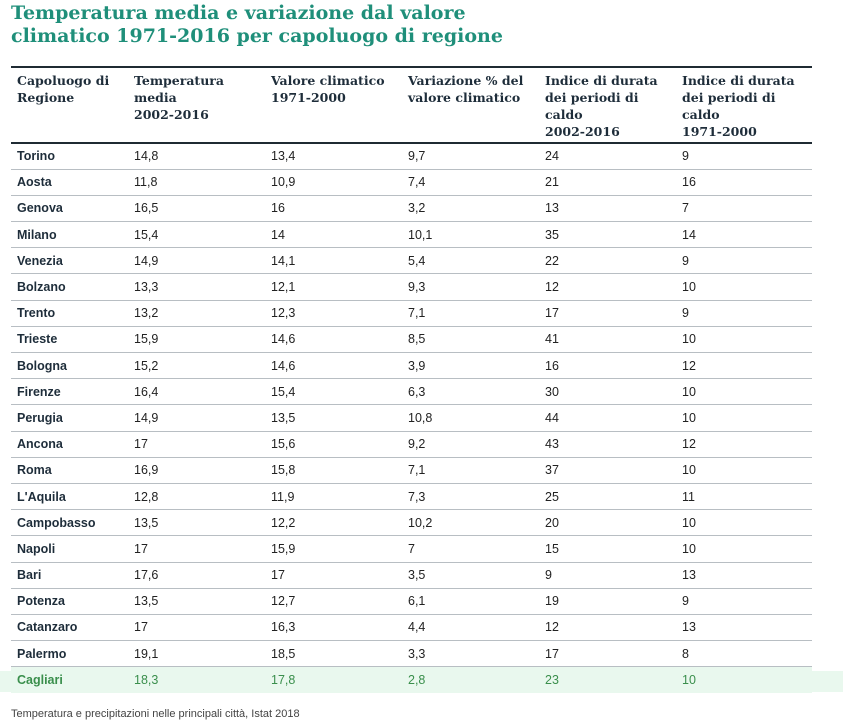  I want to click on header-variazione: Variazione % del valore climatico, so click(470, 105).